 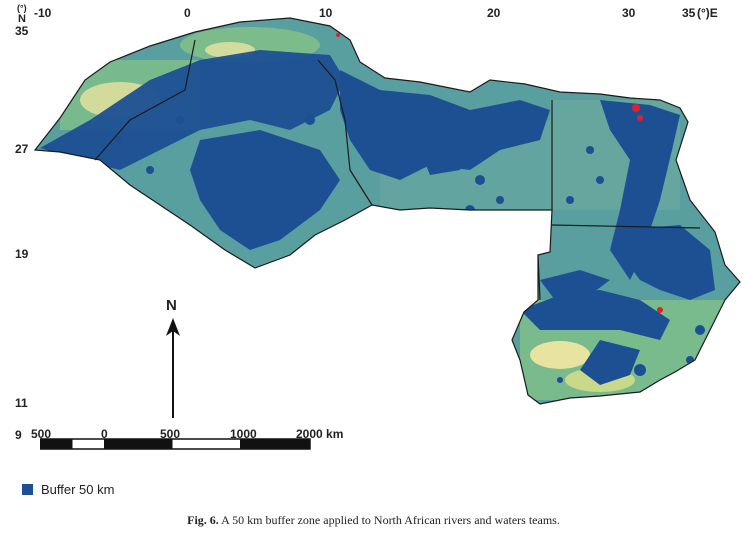 What do you see at coordinates (187, 13) in the screenshot?
I see `lon-tick-label: 0` at bounding box center [187, 13].